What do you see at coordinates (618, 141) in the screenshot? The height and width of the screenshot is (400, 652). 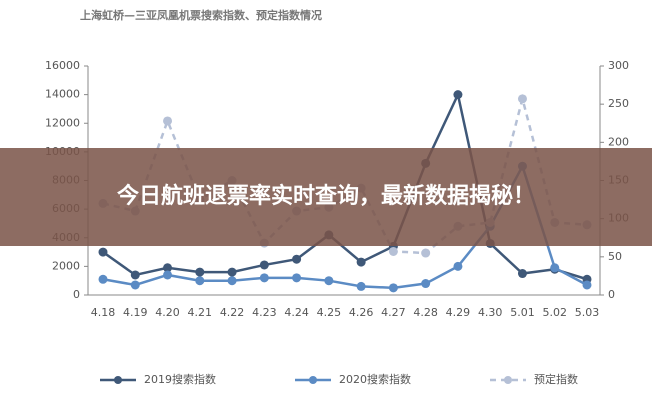 I see `y2-tick-label: 200` at bounding box center [618, 141].